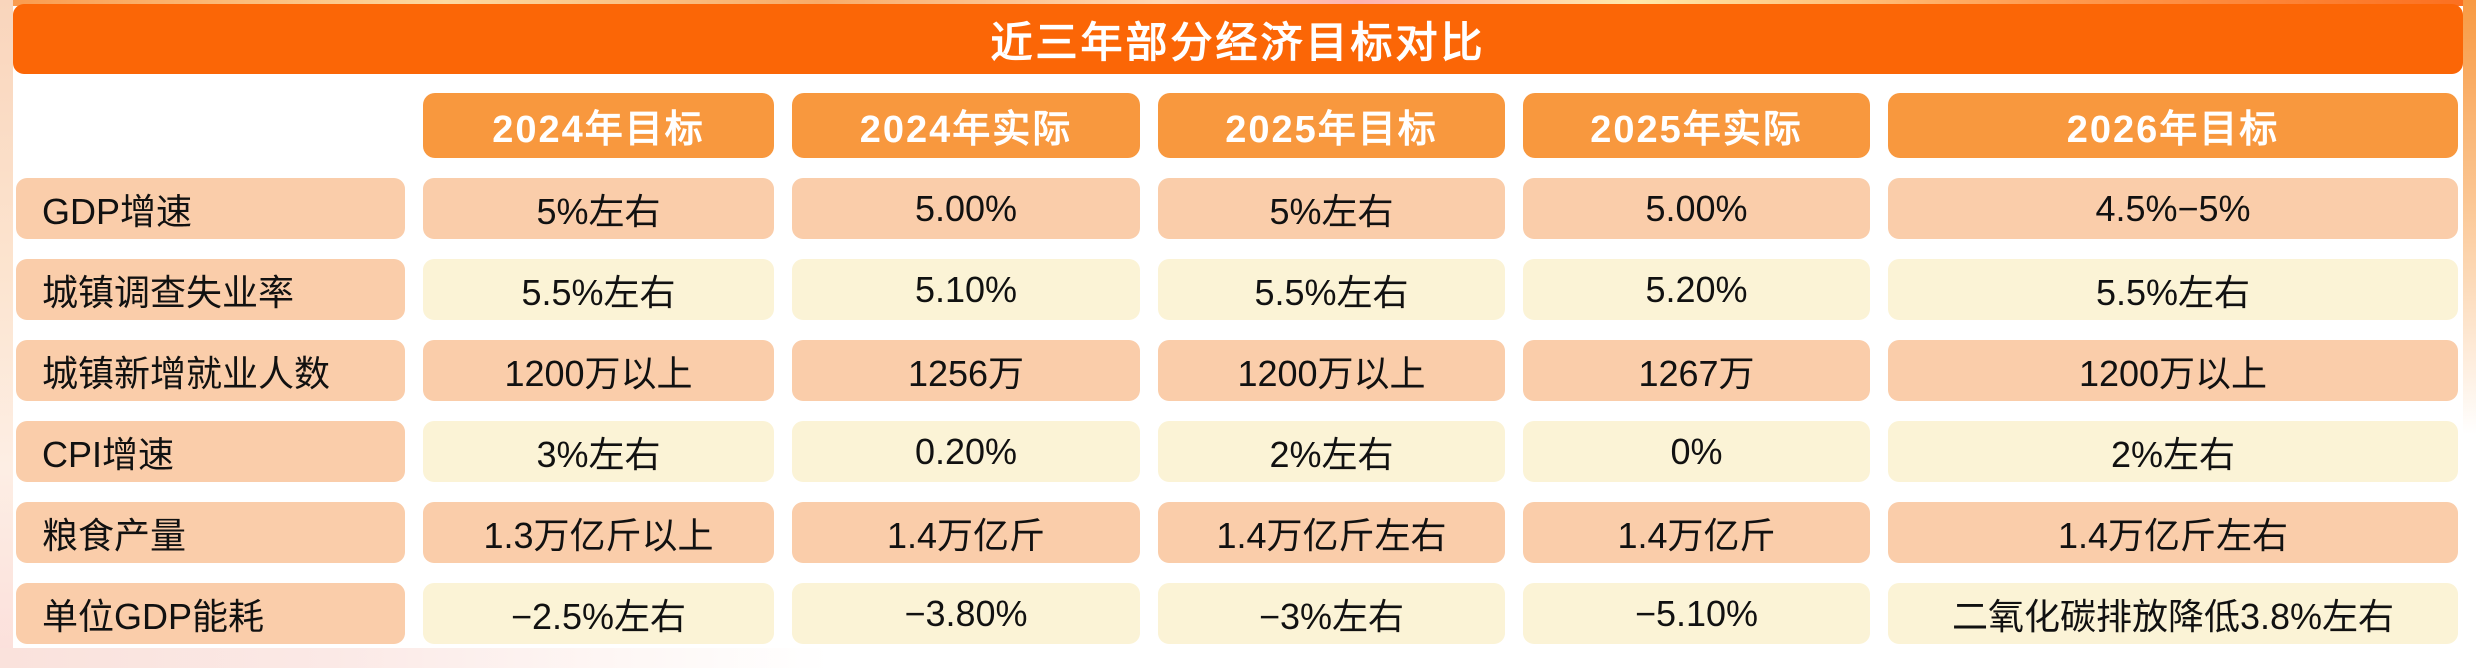  What do you see at coordinates (415, 658) in the screenshot?
I see `bottom-left-decoration` at bounding box center [415, 658].